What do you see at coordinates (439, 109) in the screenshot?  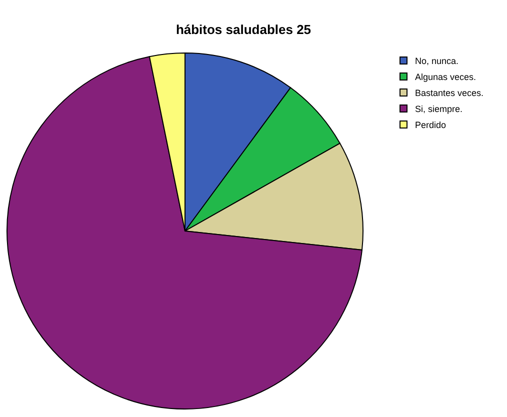 I see `legend-label: Si, siempre.` at bounding box center [439, 109].